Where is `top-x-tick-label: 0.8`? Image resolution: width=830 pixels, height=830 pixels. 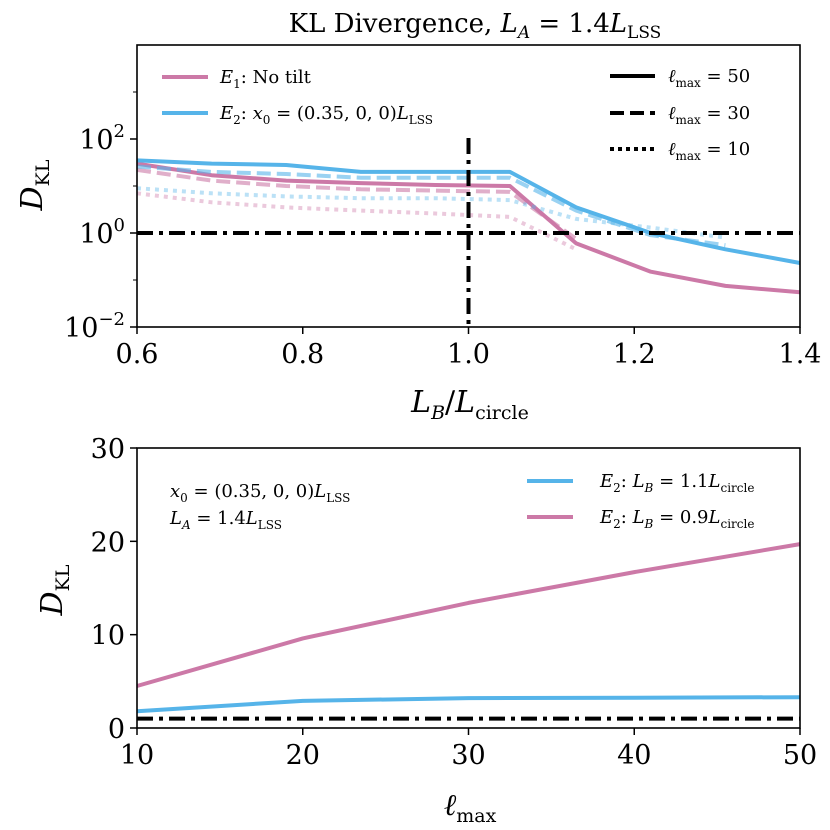
top-x-tick-label: 0.8 is located at coordinates (302, 354).